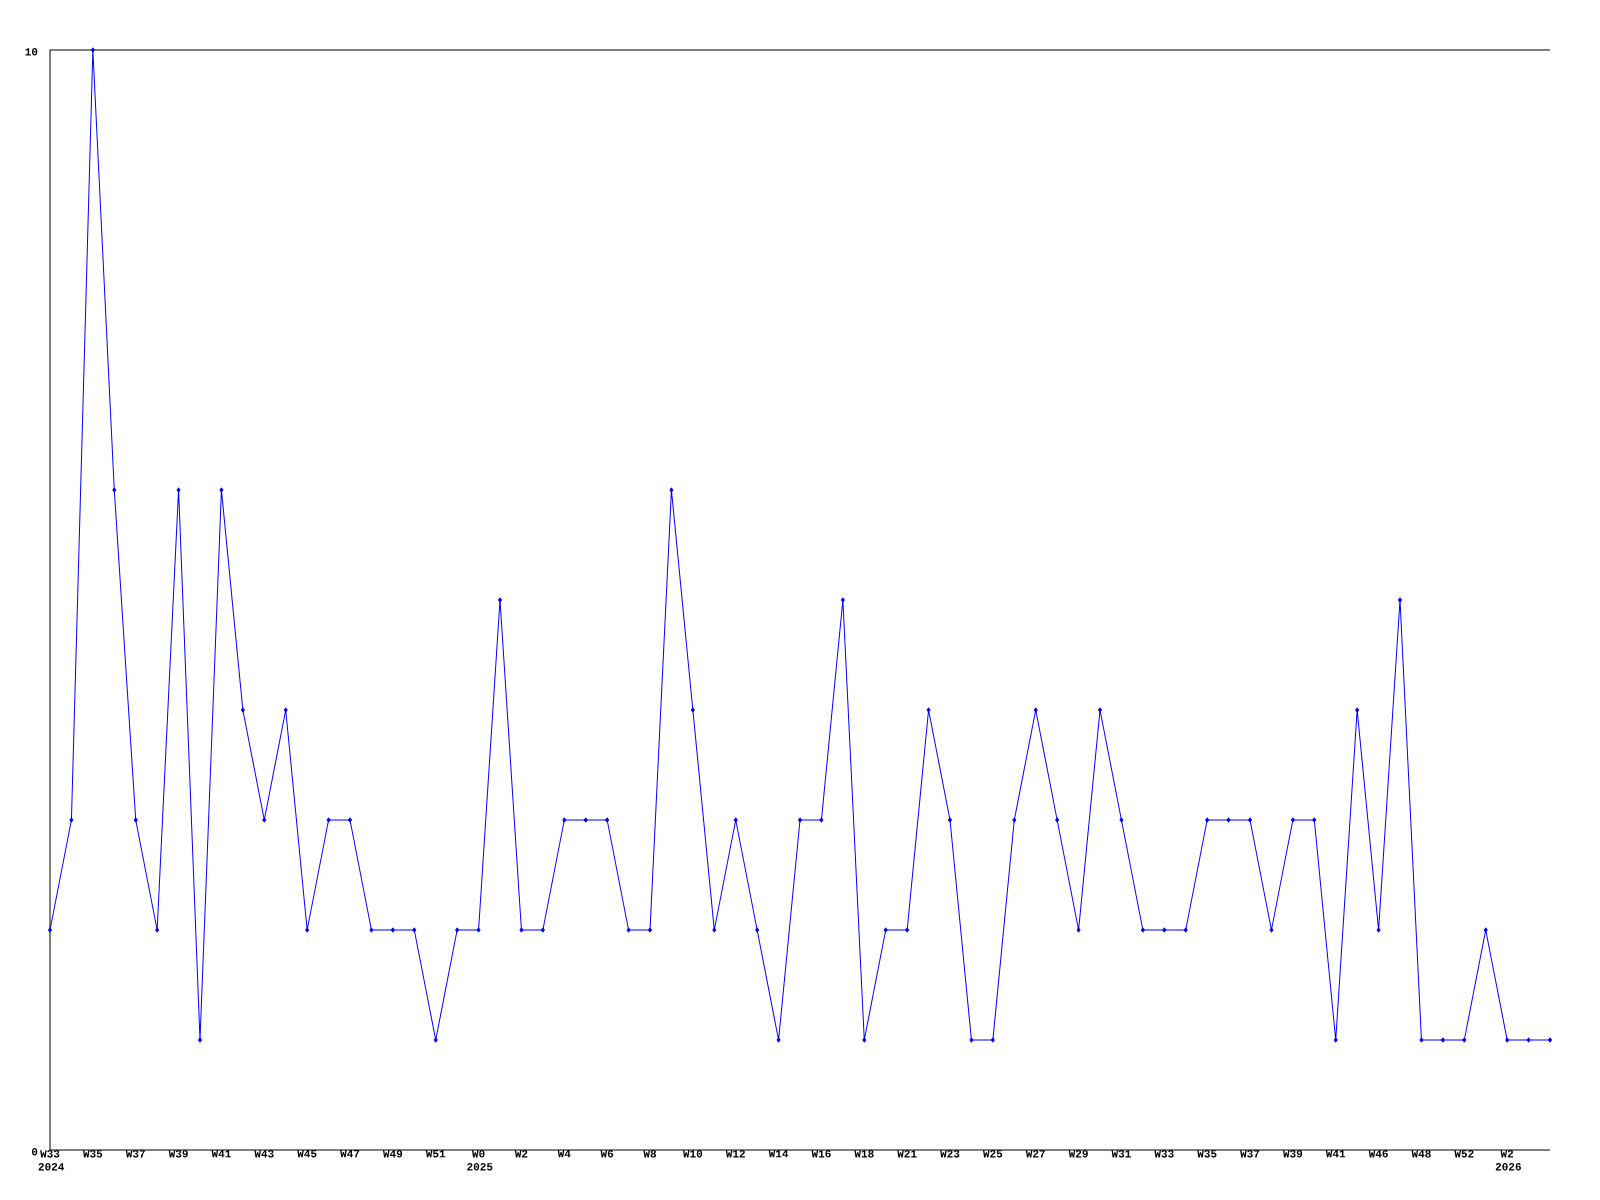 Image resolution: width=1600 pixels, height=1200 pixels. What do you see at coordinates (1464, 1154) in the screenshot?
I see `x-tick-label: W52` at bounding box center [1464, 1154].